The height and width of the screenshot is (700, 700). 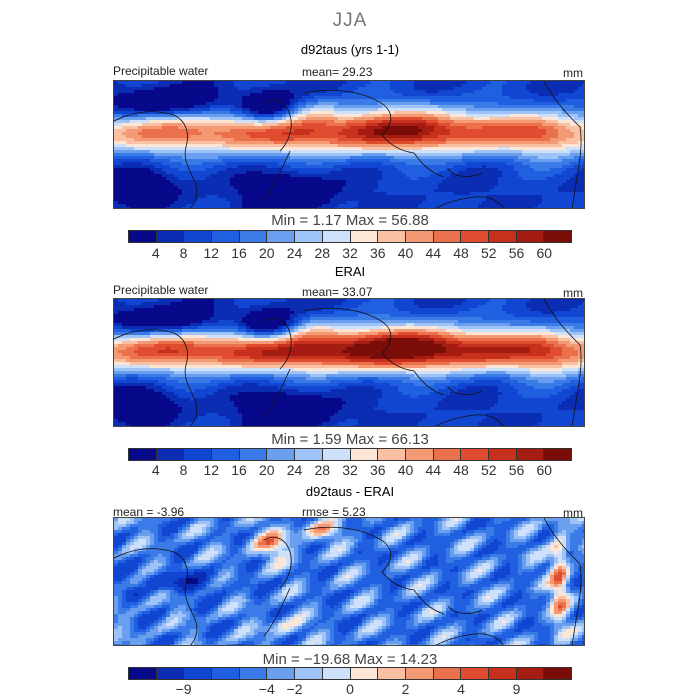 What do you see at coordinates (294, 470) in the screenshot?
I see `colorbar-tick-label: 24` at bounding box center [294, 470].